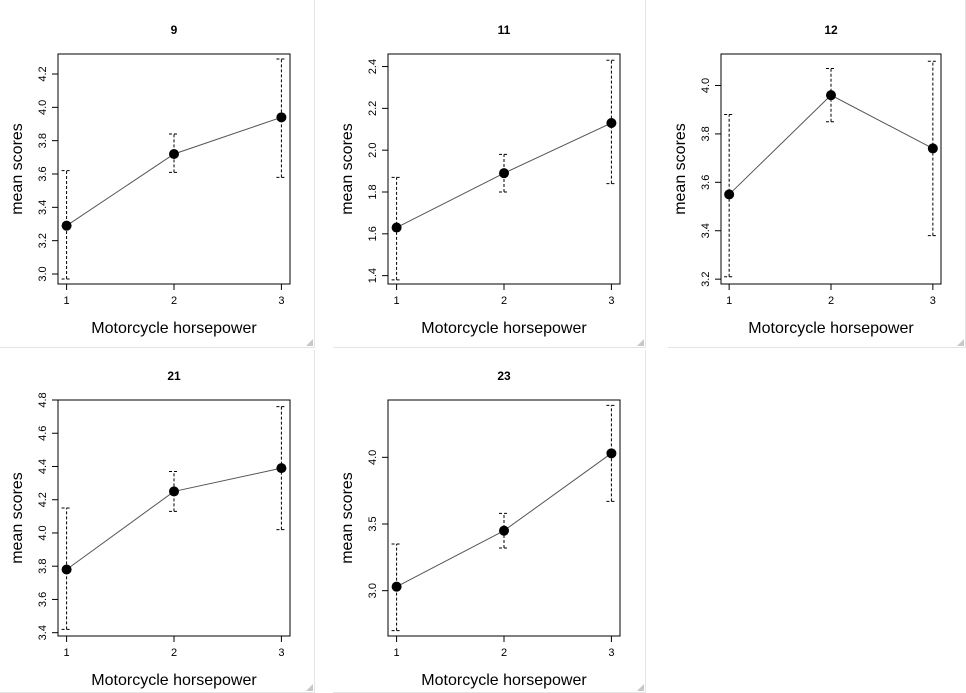  Describe the element at coordinates (174, 376) in the screenshot. I see `chart-title: 21` at that location.